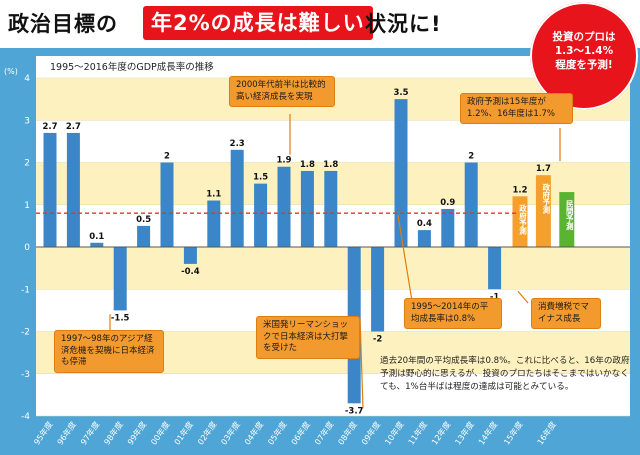 The image size is (640, 455). I want to click on badge-line-1: 投資のプロは, so click(584, 37).